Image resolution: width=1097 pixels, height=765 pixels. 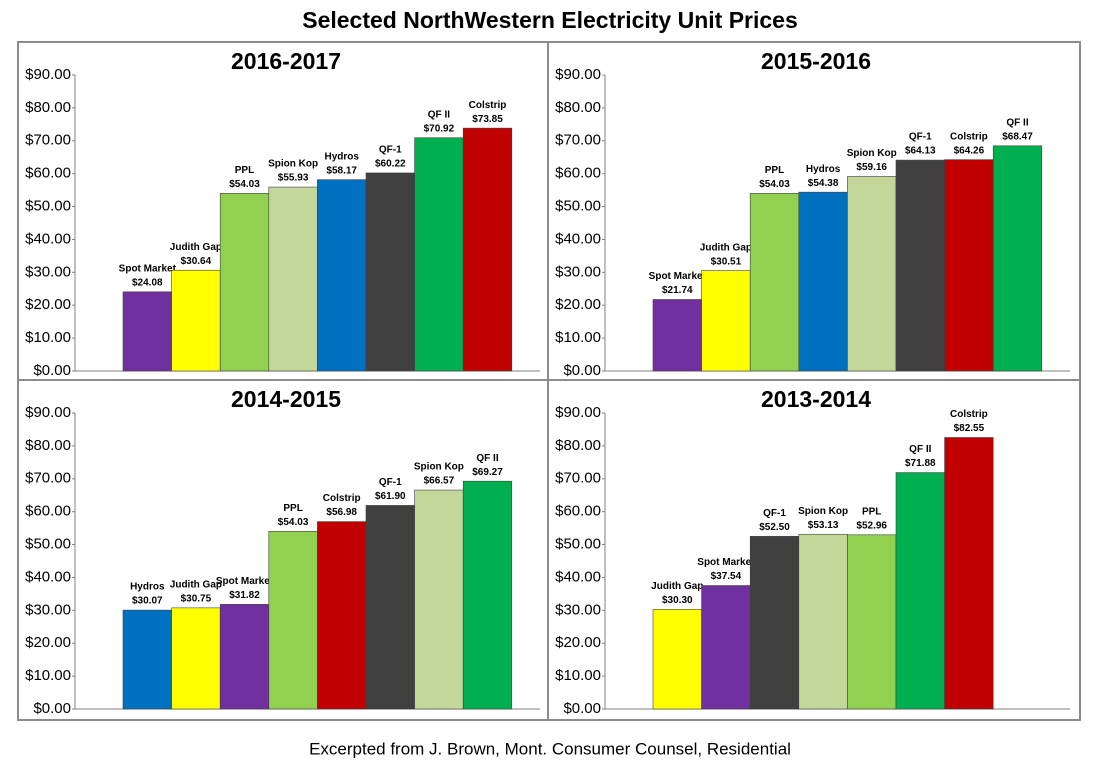 I want to click on data-label: $68.47, so click(x=1017, y=136).